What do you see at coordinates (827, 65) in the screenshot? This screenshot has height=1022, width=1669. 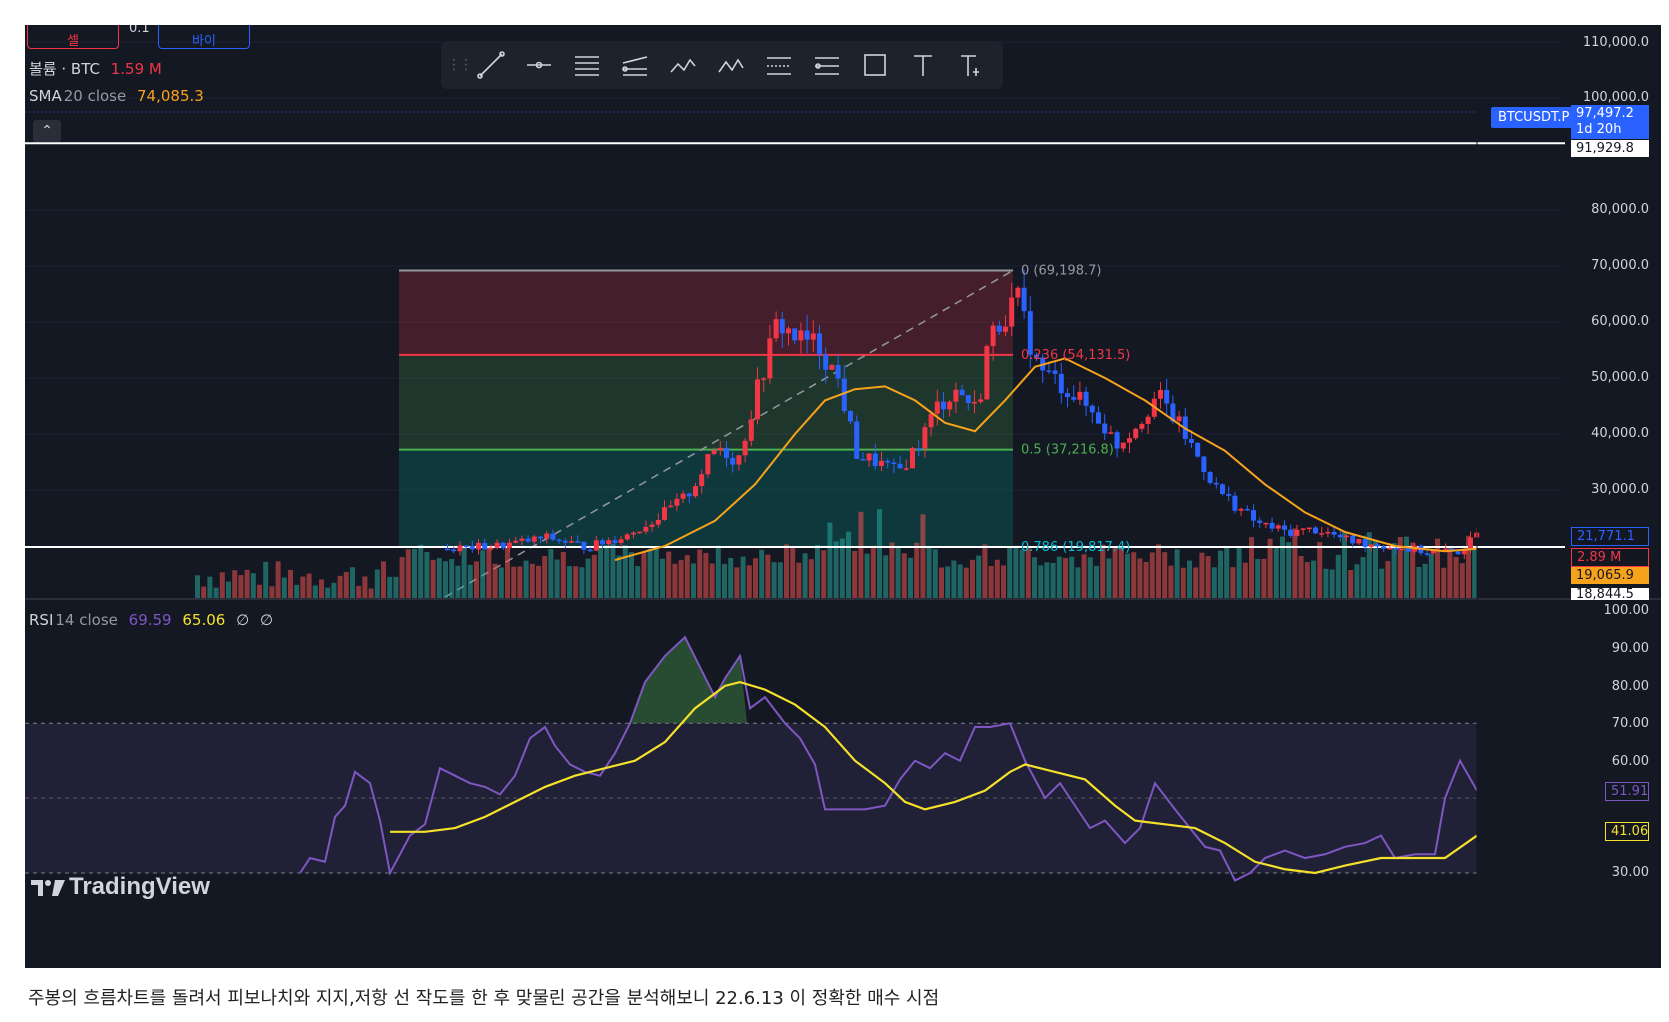 I see `short-position-tool` at bounding box center [827, 65].